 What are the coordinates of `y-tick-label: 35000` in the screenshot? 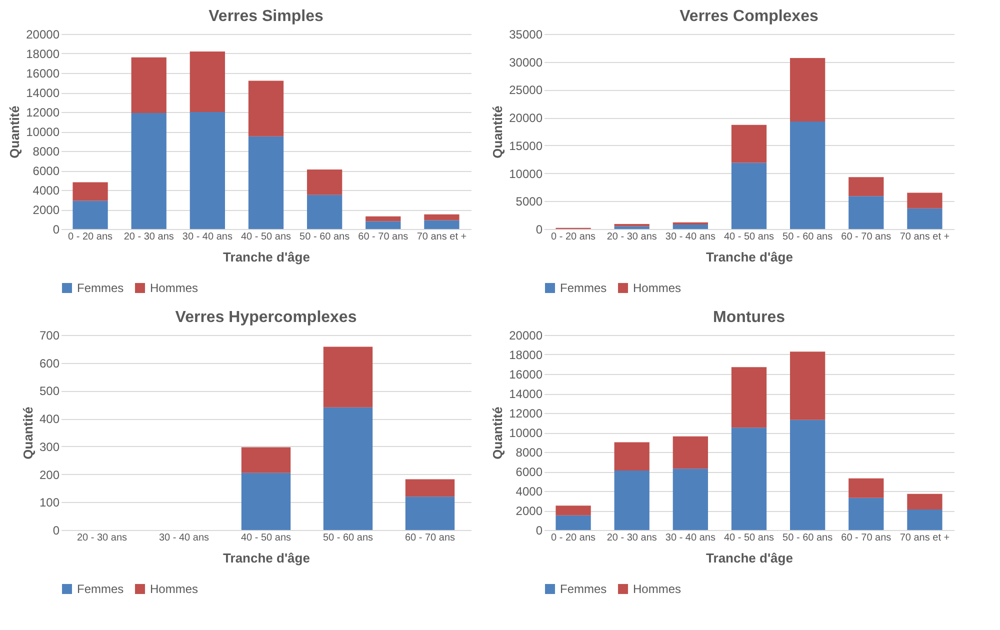 It's located at (526, 35).